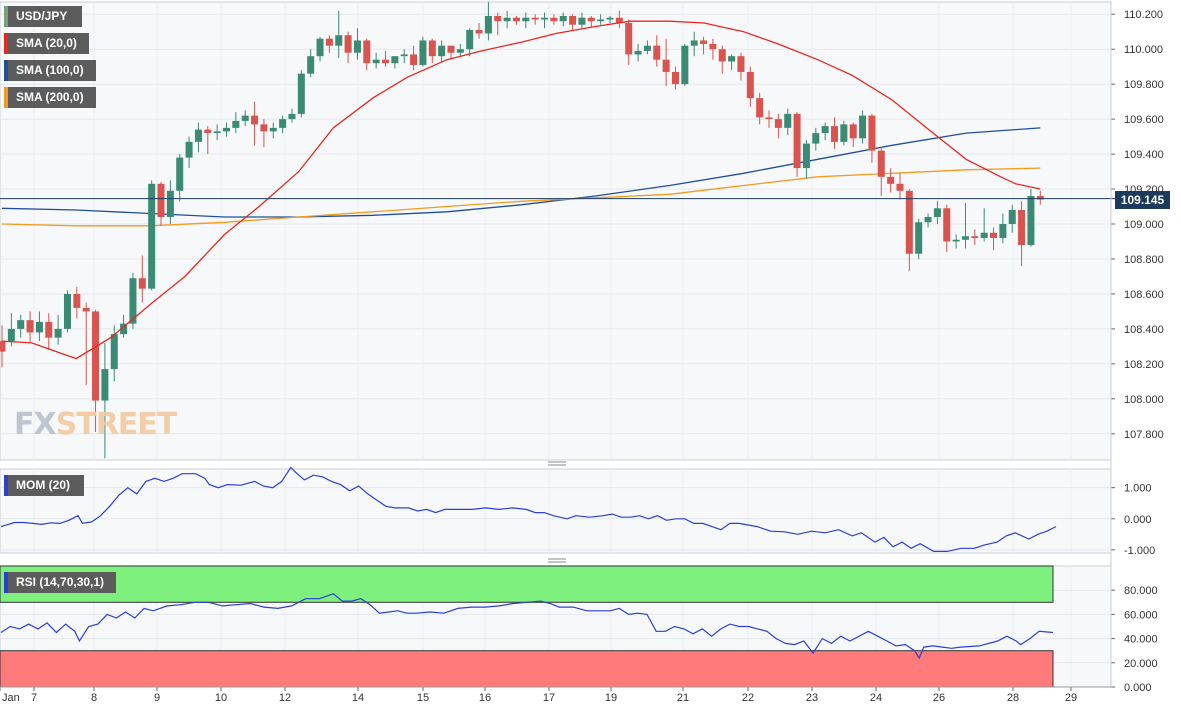 This screenshot has height=715, width=1181. I want to click on legend-mom: MOM (20), so click(44, 485).